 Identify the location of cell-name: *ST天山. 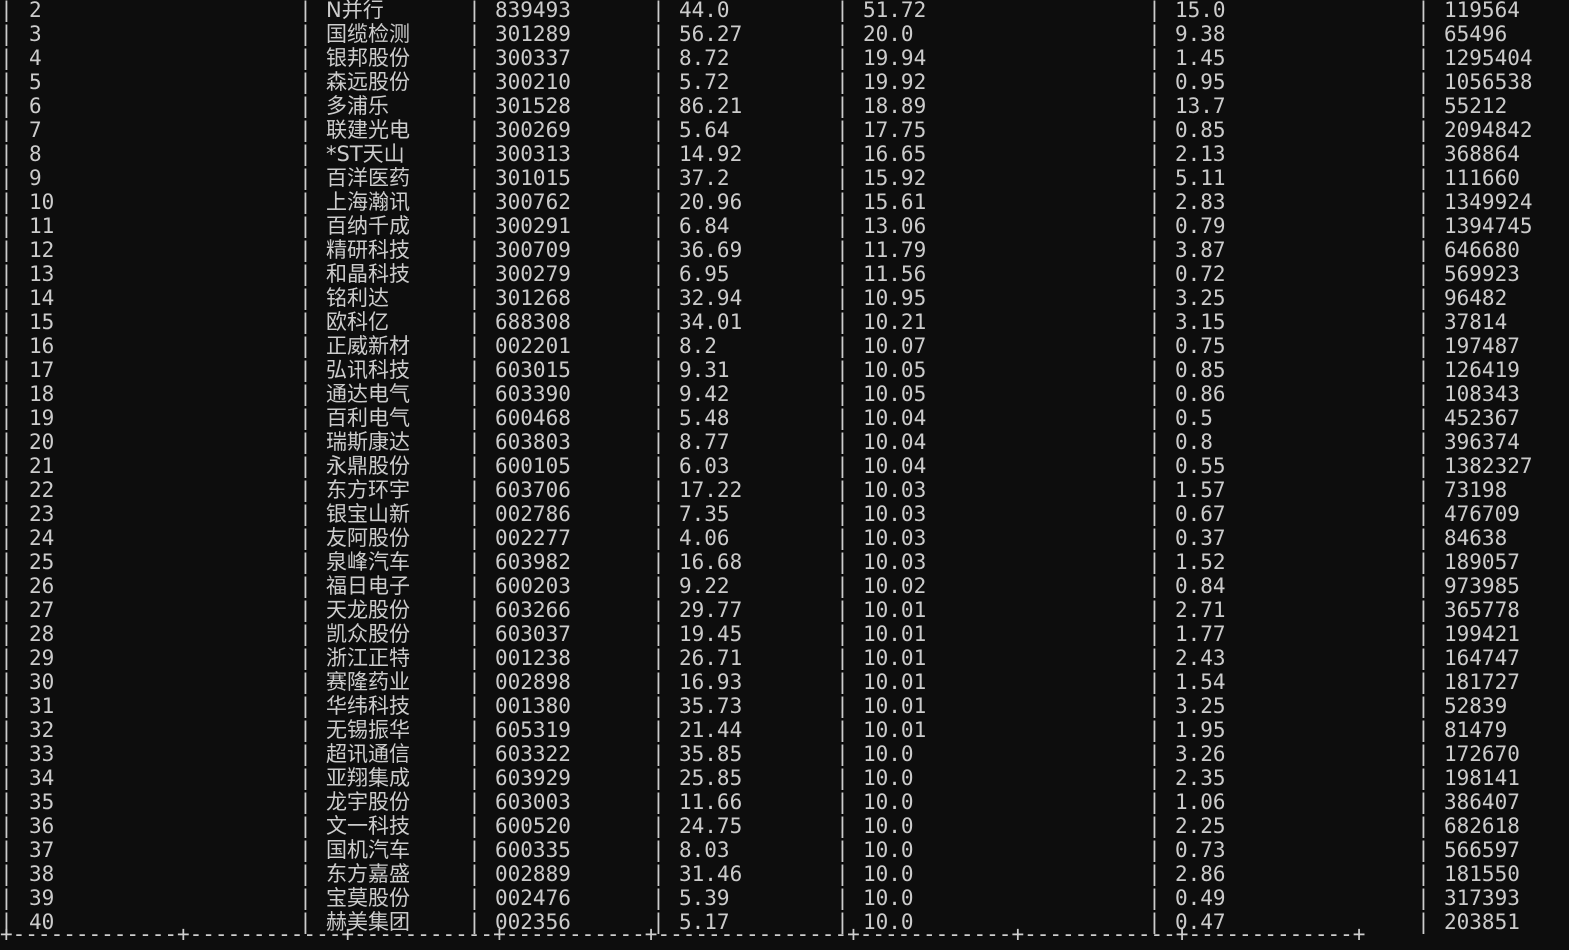
(365, 154).